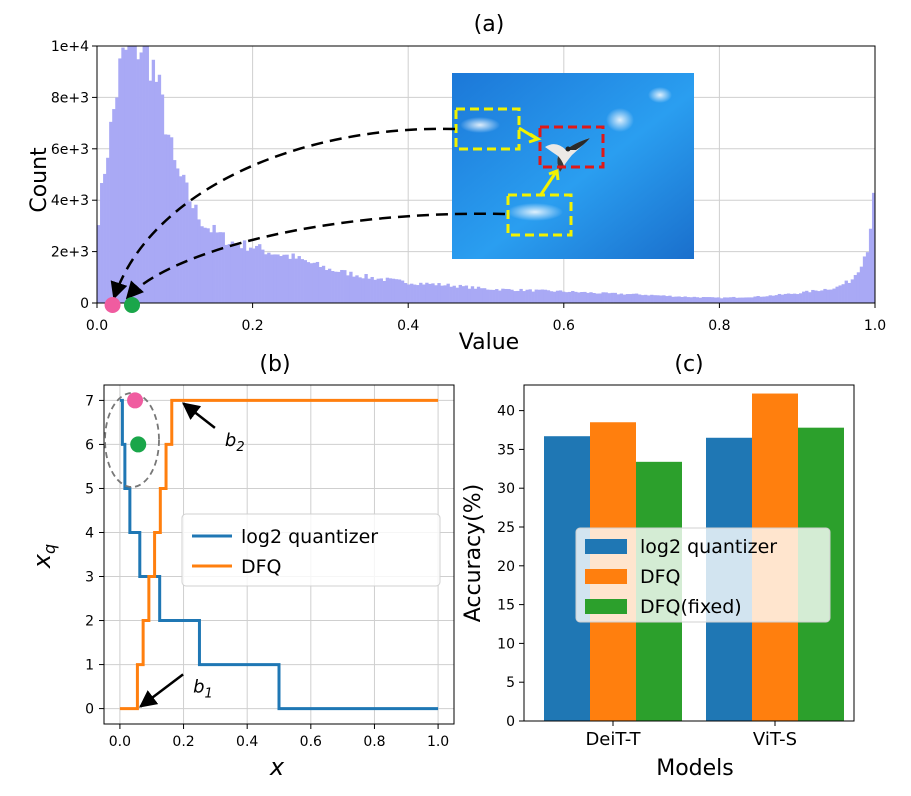 This screenshot has width=911, height=796. What do you see at coordinates (613, 739) in the screenshot?
I see `x-tick-label: DeiT-T` at bounding box center [613, 739].